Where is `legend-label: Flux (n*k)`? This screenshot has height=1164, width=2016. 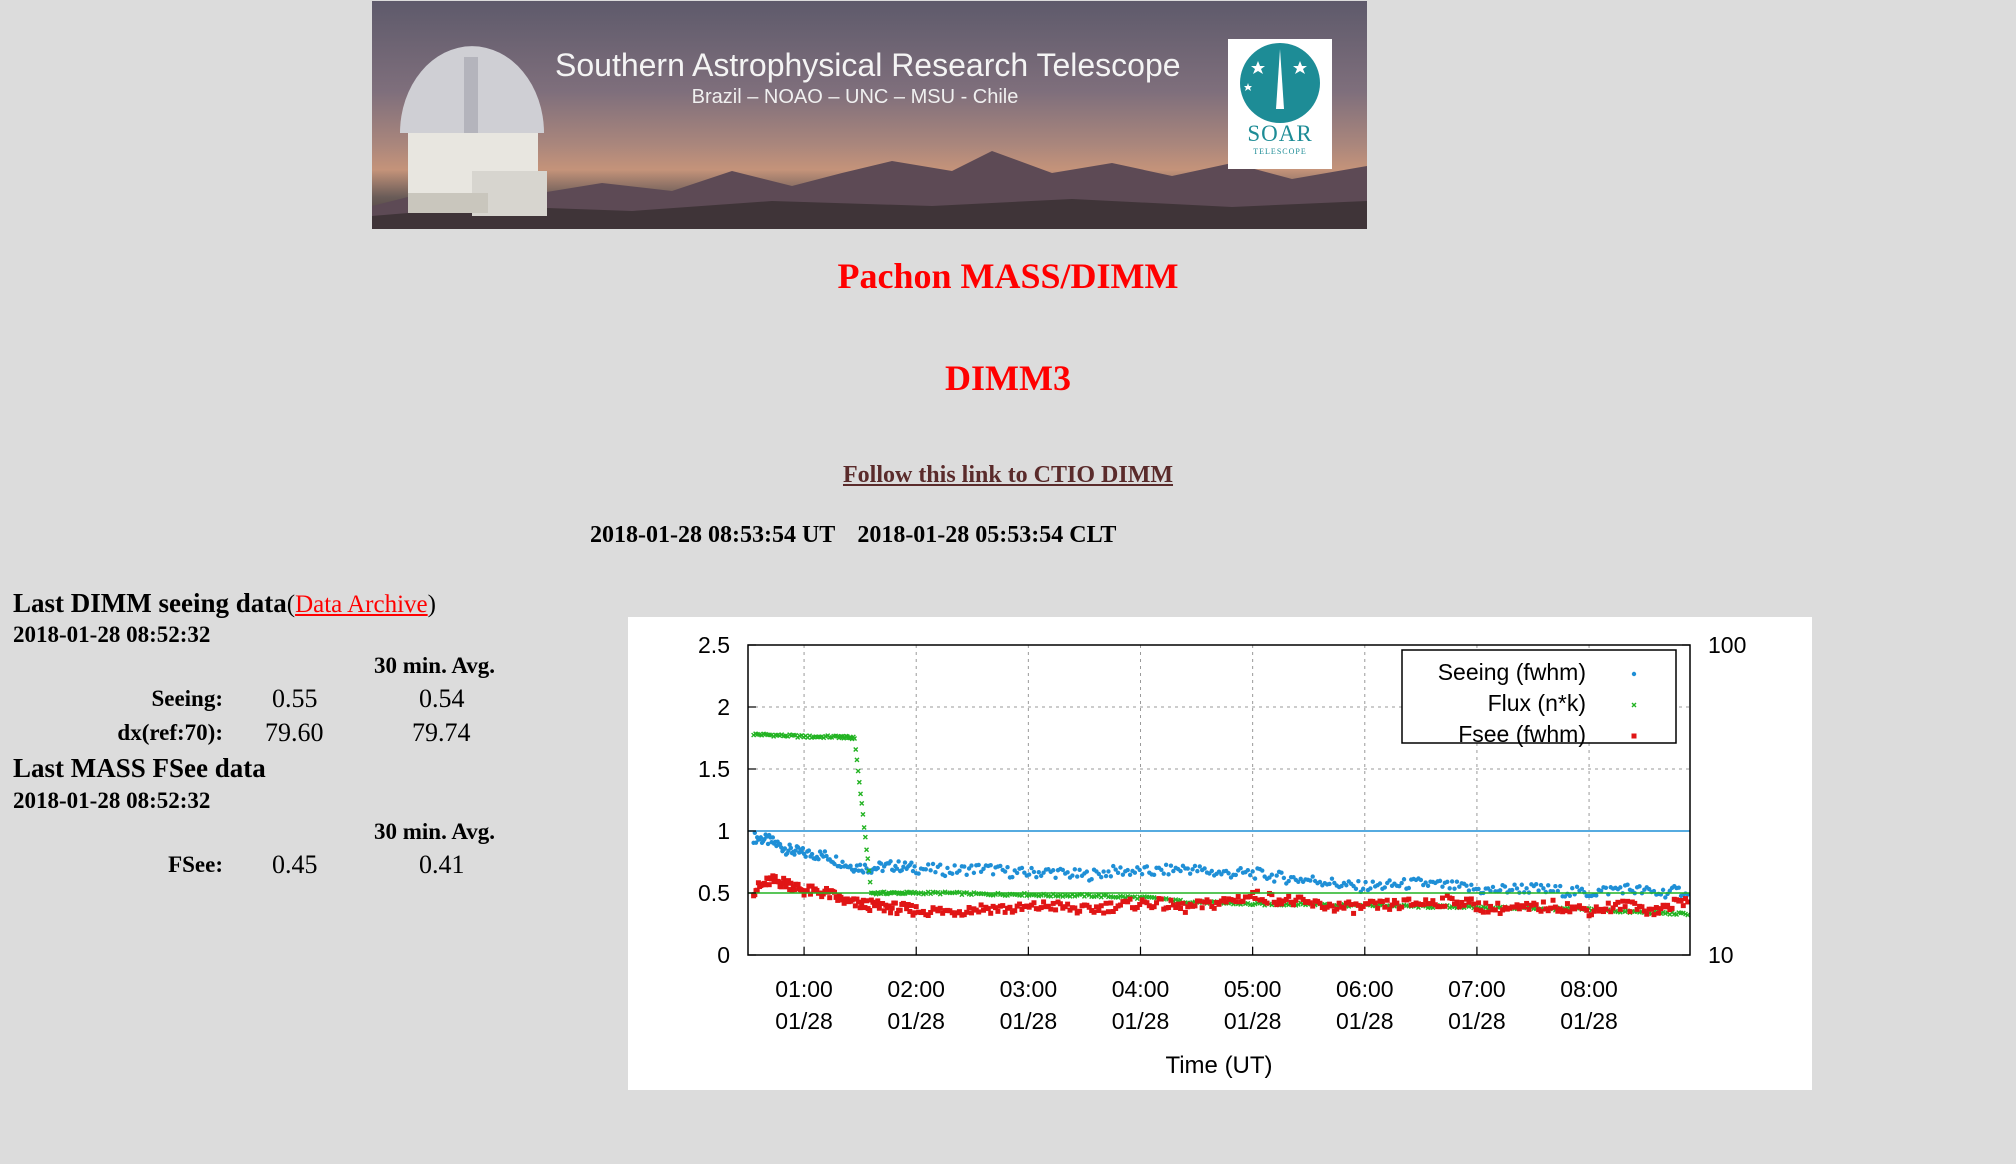 legend-label: Flux (n*k) is located at coordinates (1537, 703).